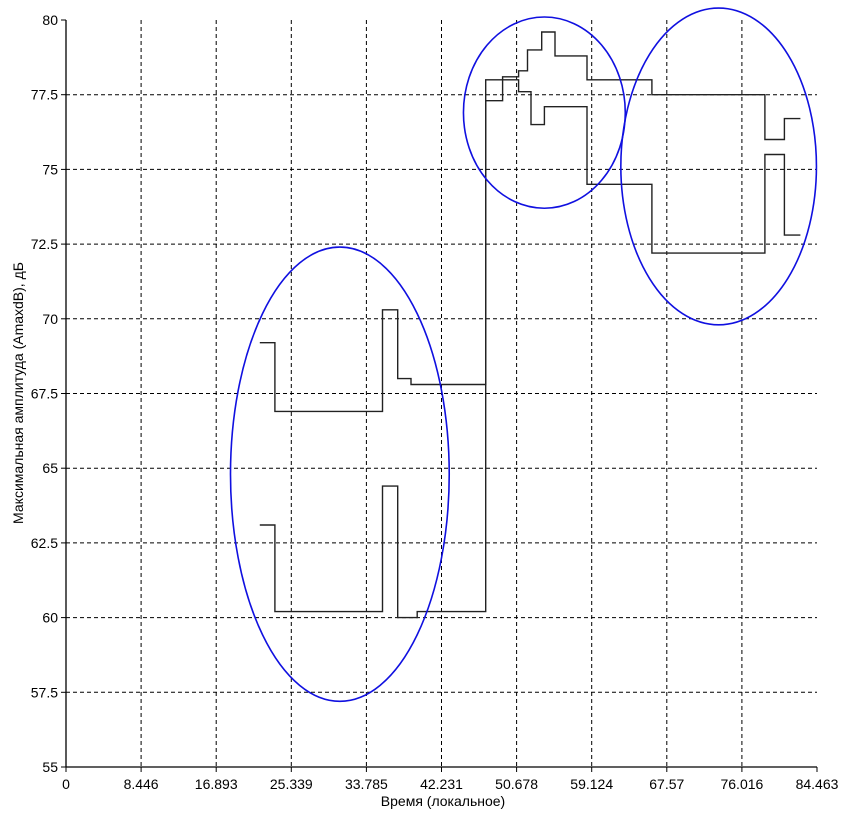 This screenshot has height=817, width=845. What do you see at coordinates (741, 784) in the screenshot?
I see `x-tick-label: 76.016` at bounding box center [741, 784].